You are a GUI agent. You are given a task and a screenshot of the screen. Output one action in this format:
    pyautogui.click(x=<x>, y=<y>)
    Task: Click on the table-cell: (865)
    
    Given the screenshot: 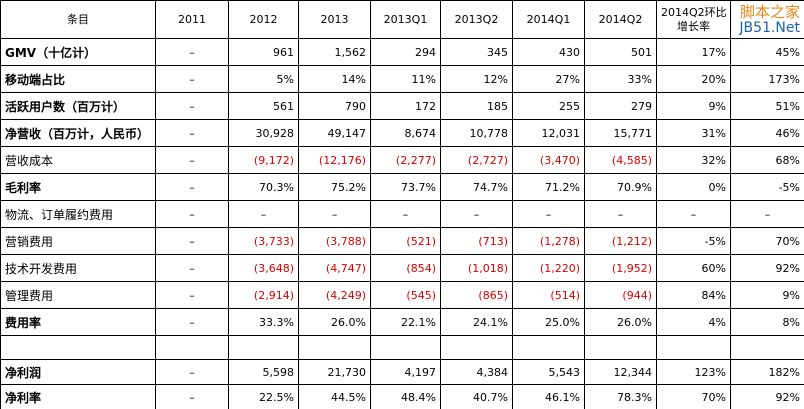 What is the action you would take?
    pyautogui.click(x=476, y=295)
    